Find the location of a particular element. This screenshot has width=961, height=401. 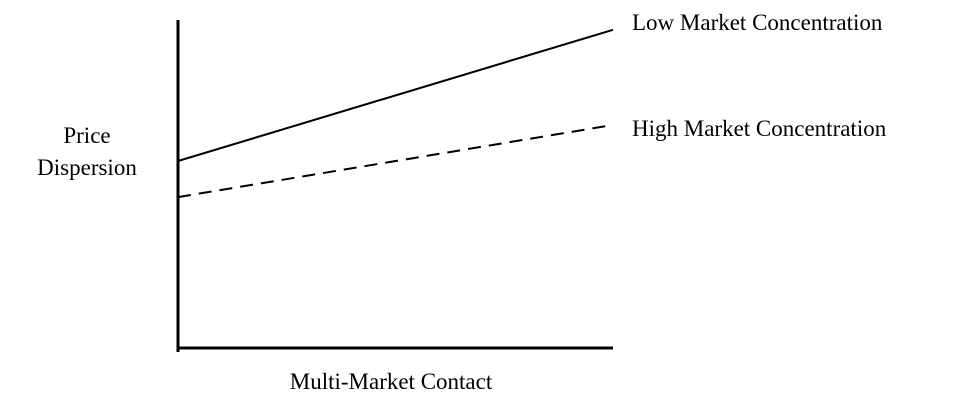

series-label-high-market-concentration: High Market Concentration is located at coordinates (759, 128).